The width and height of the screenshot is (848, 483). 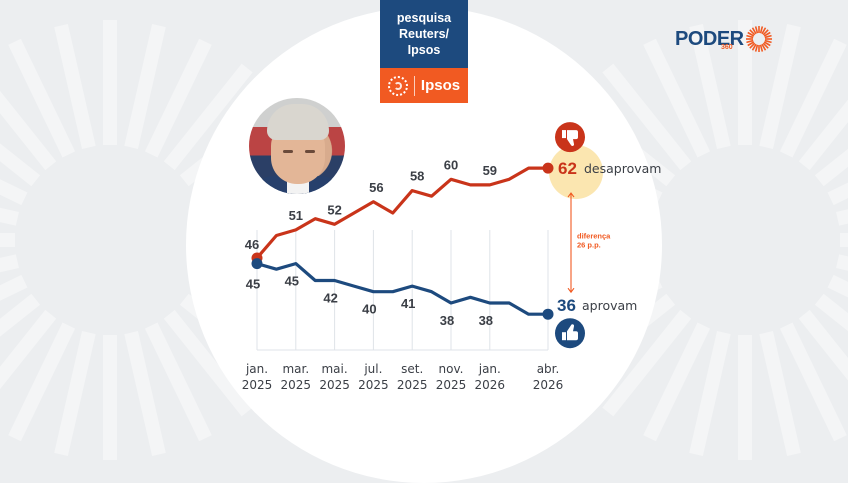 What do you see at coordinates (622, 168) in the screenshot?
I see `disapprove-end-label: desaprovam` at bounding box center [622, 168].